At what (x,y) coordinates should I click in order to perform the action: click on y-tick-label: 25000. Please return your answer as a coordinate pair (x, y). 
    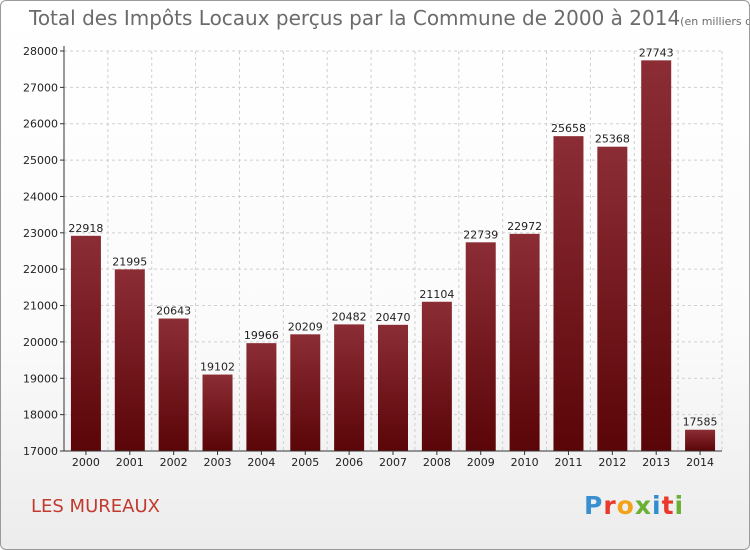
    Looking at the image, I should click on (40, 160).